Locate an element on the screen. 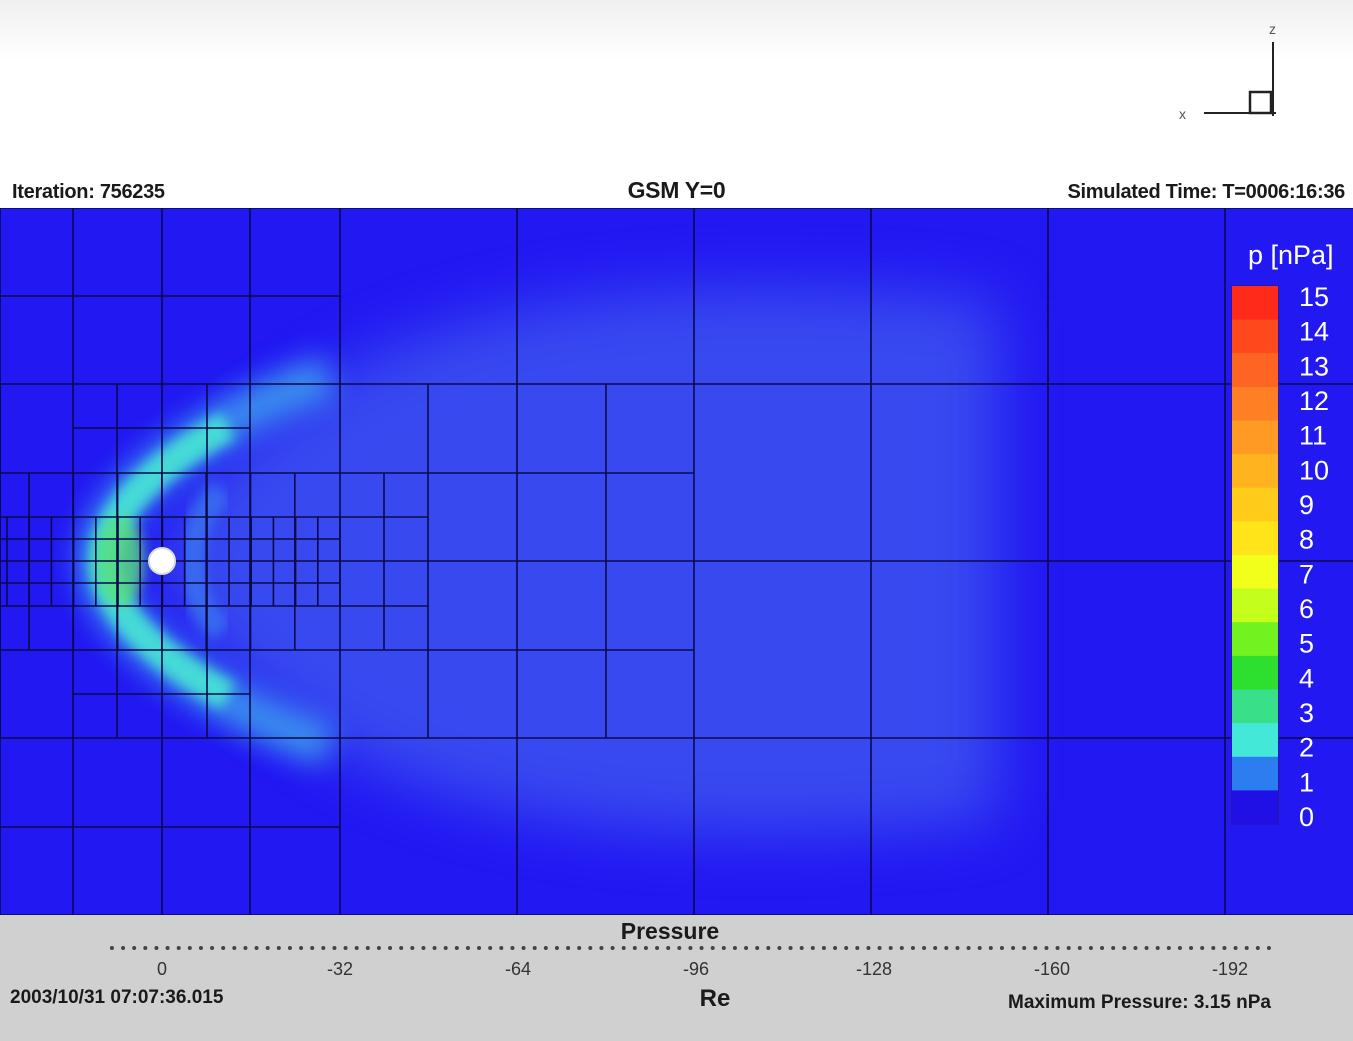 This screenshot has width=1353, height=1041. x-tick-label: -192 is located at coordinates (1230, 969).